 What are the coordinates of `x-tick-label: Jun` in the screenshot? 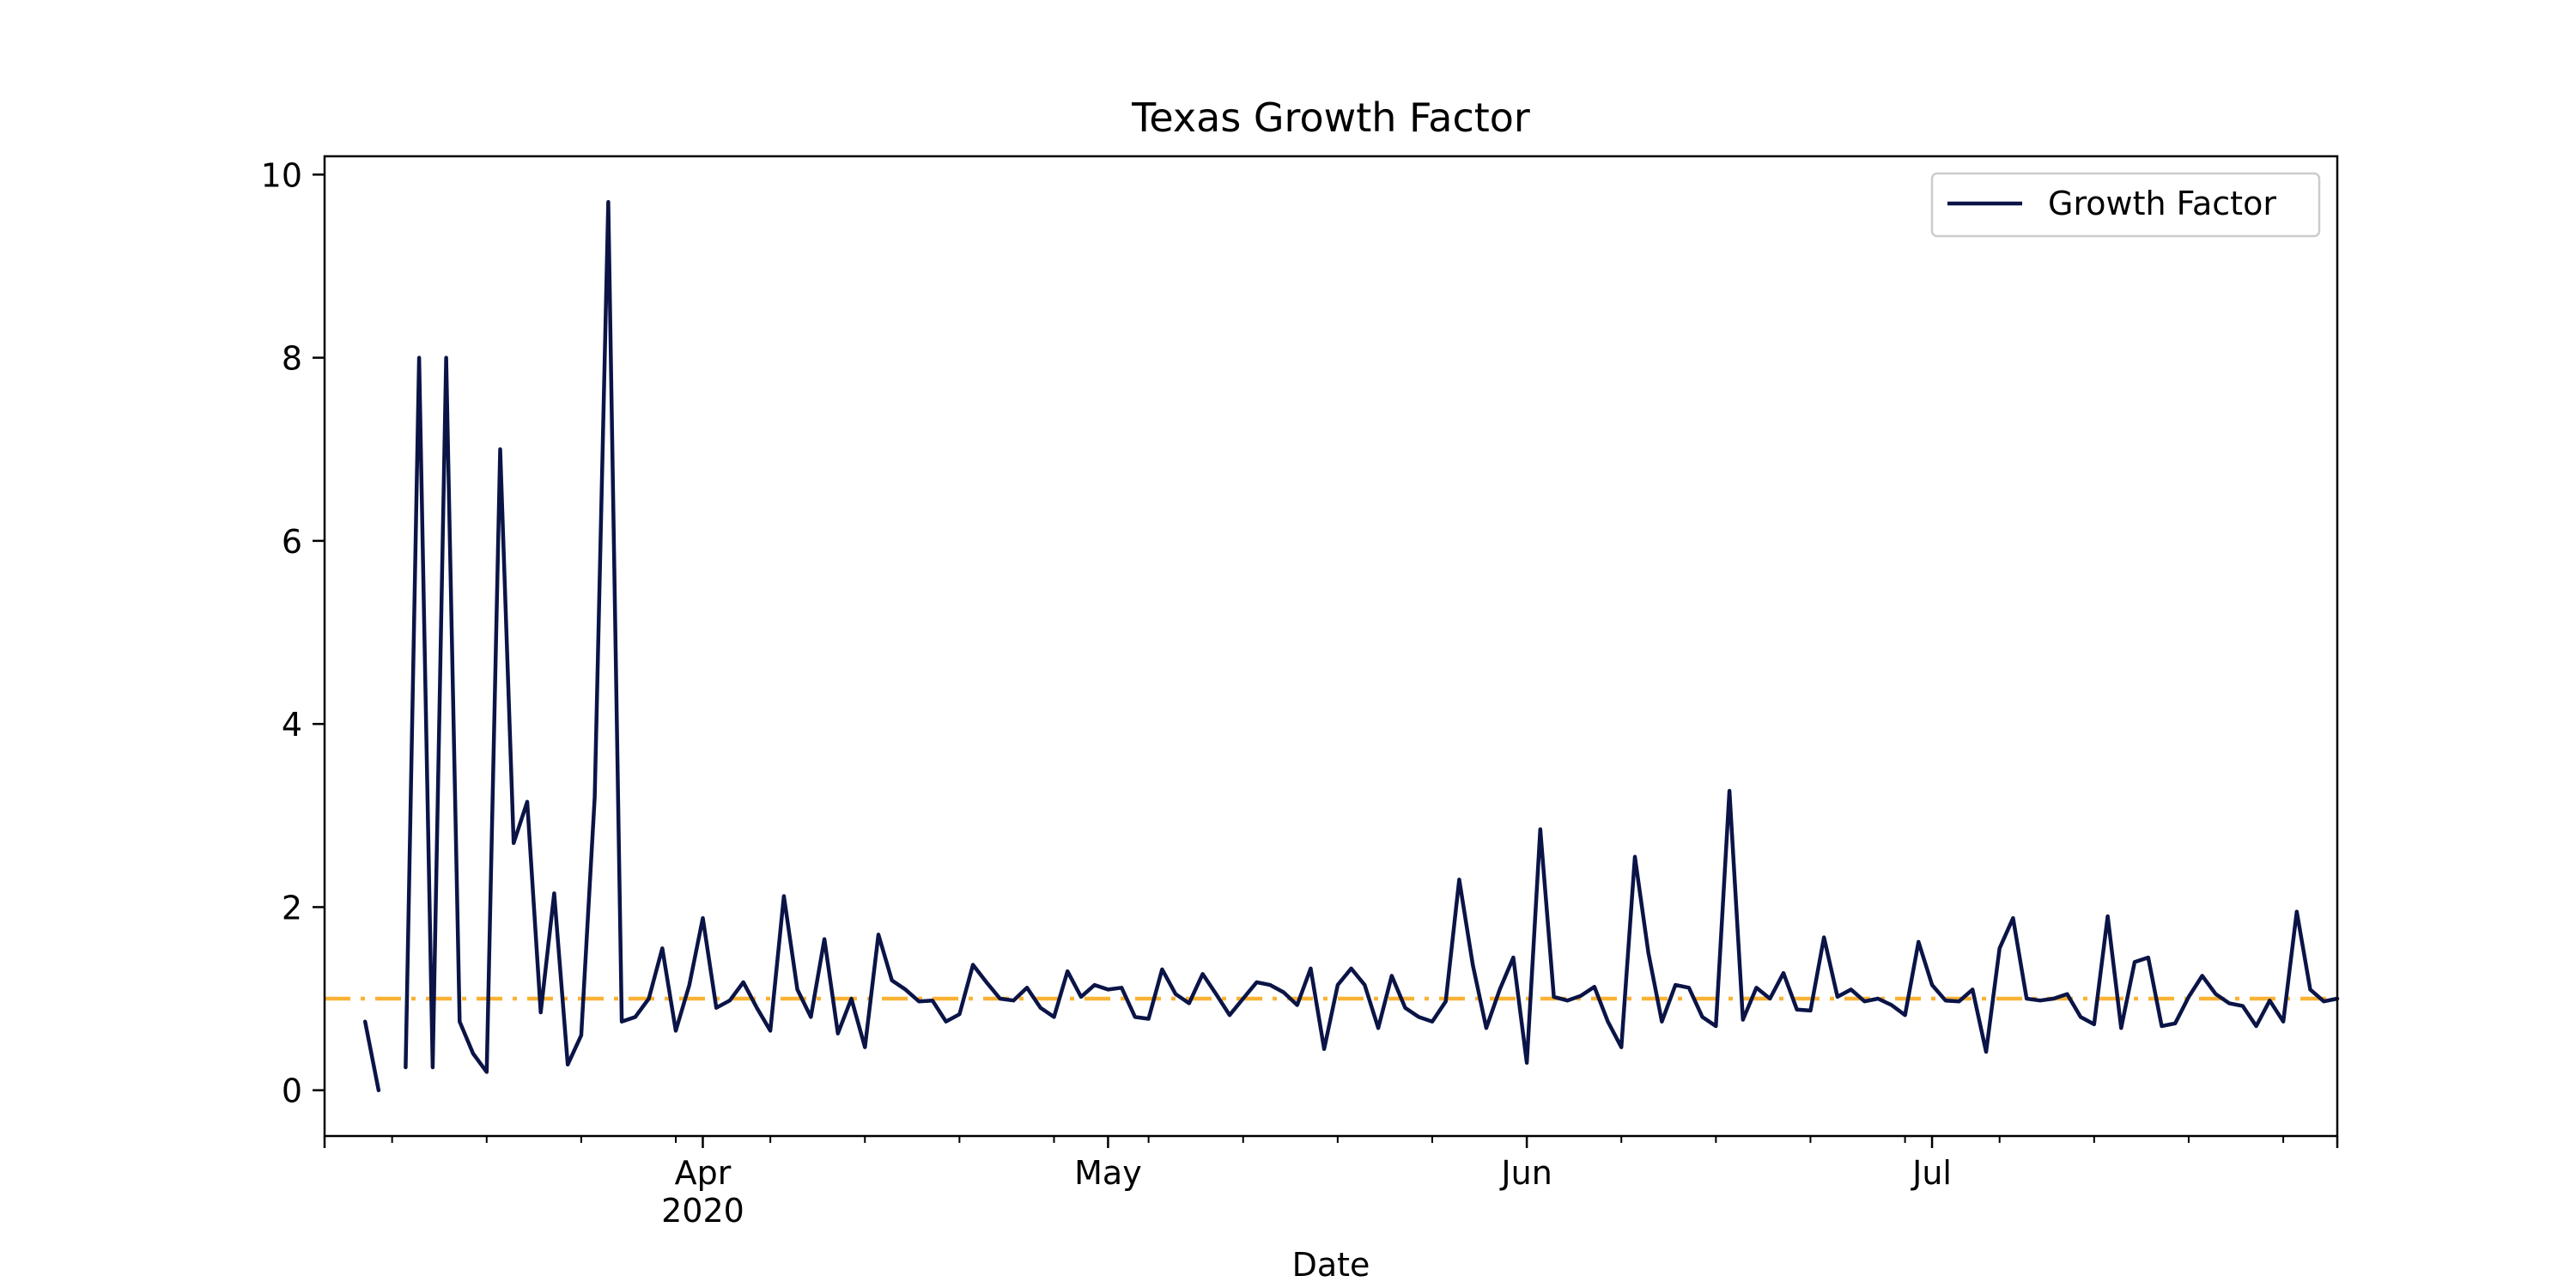 It's located at (1525, 1173).